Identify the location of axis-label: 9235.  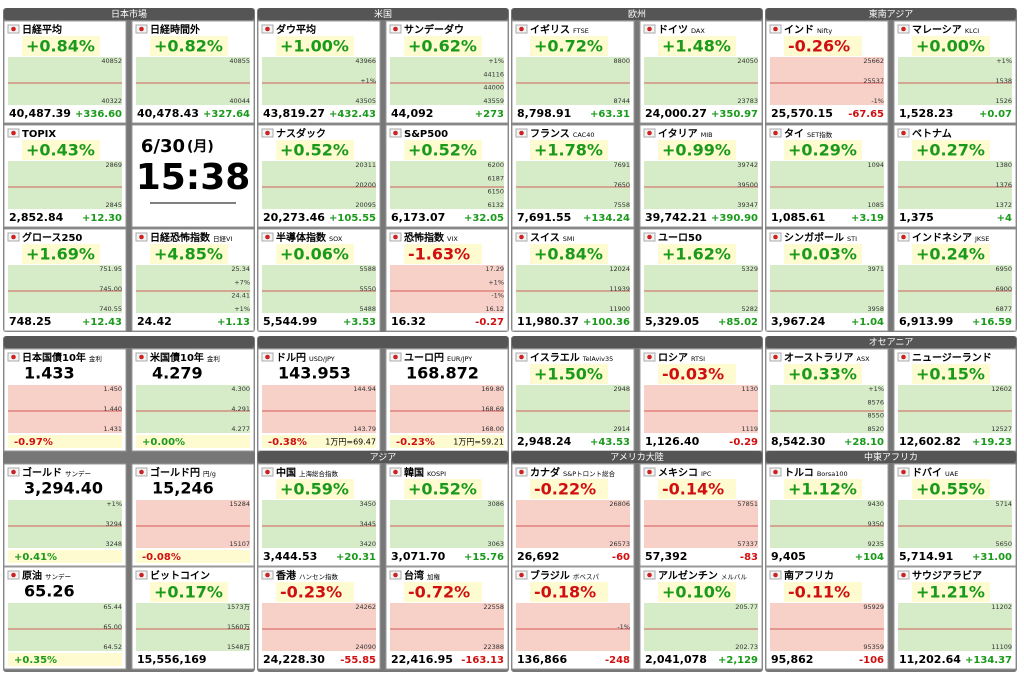
(875, 544).